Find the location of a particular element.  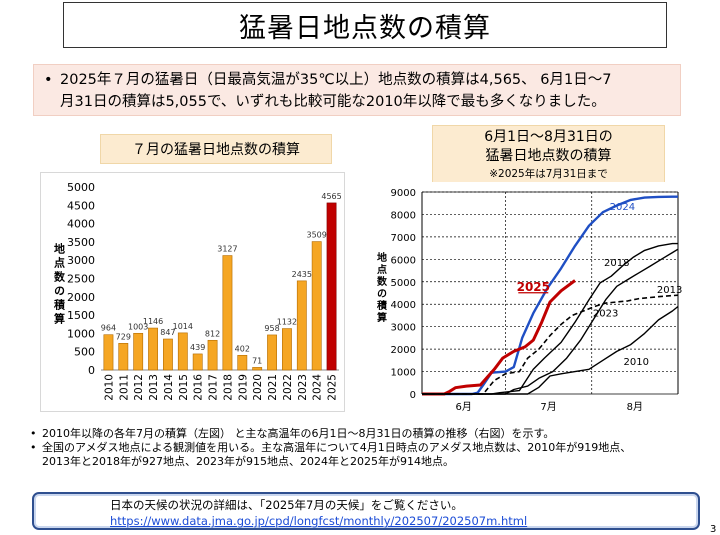

series-label: 2024 is located at coordinates (622, 207).